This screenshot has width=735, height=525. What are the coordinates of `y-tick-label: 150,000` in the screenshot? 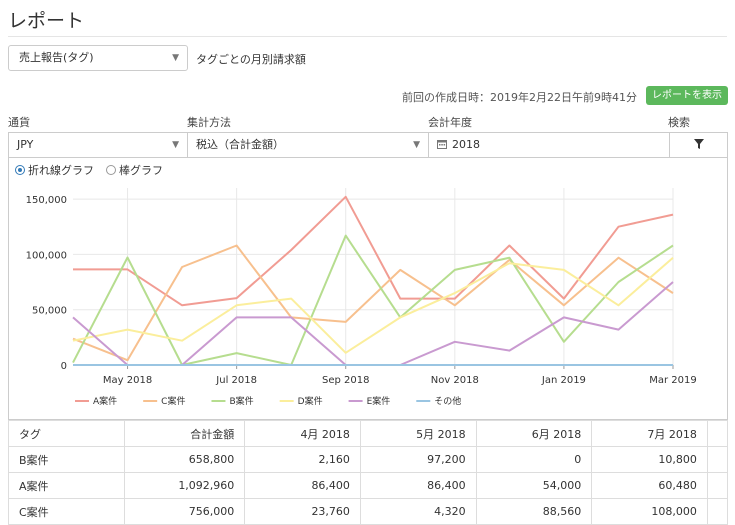 It's located at (46, 200).